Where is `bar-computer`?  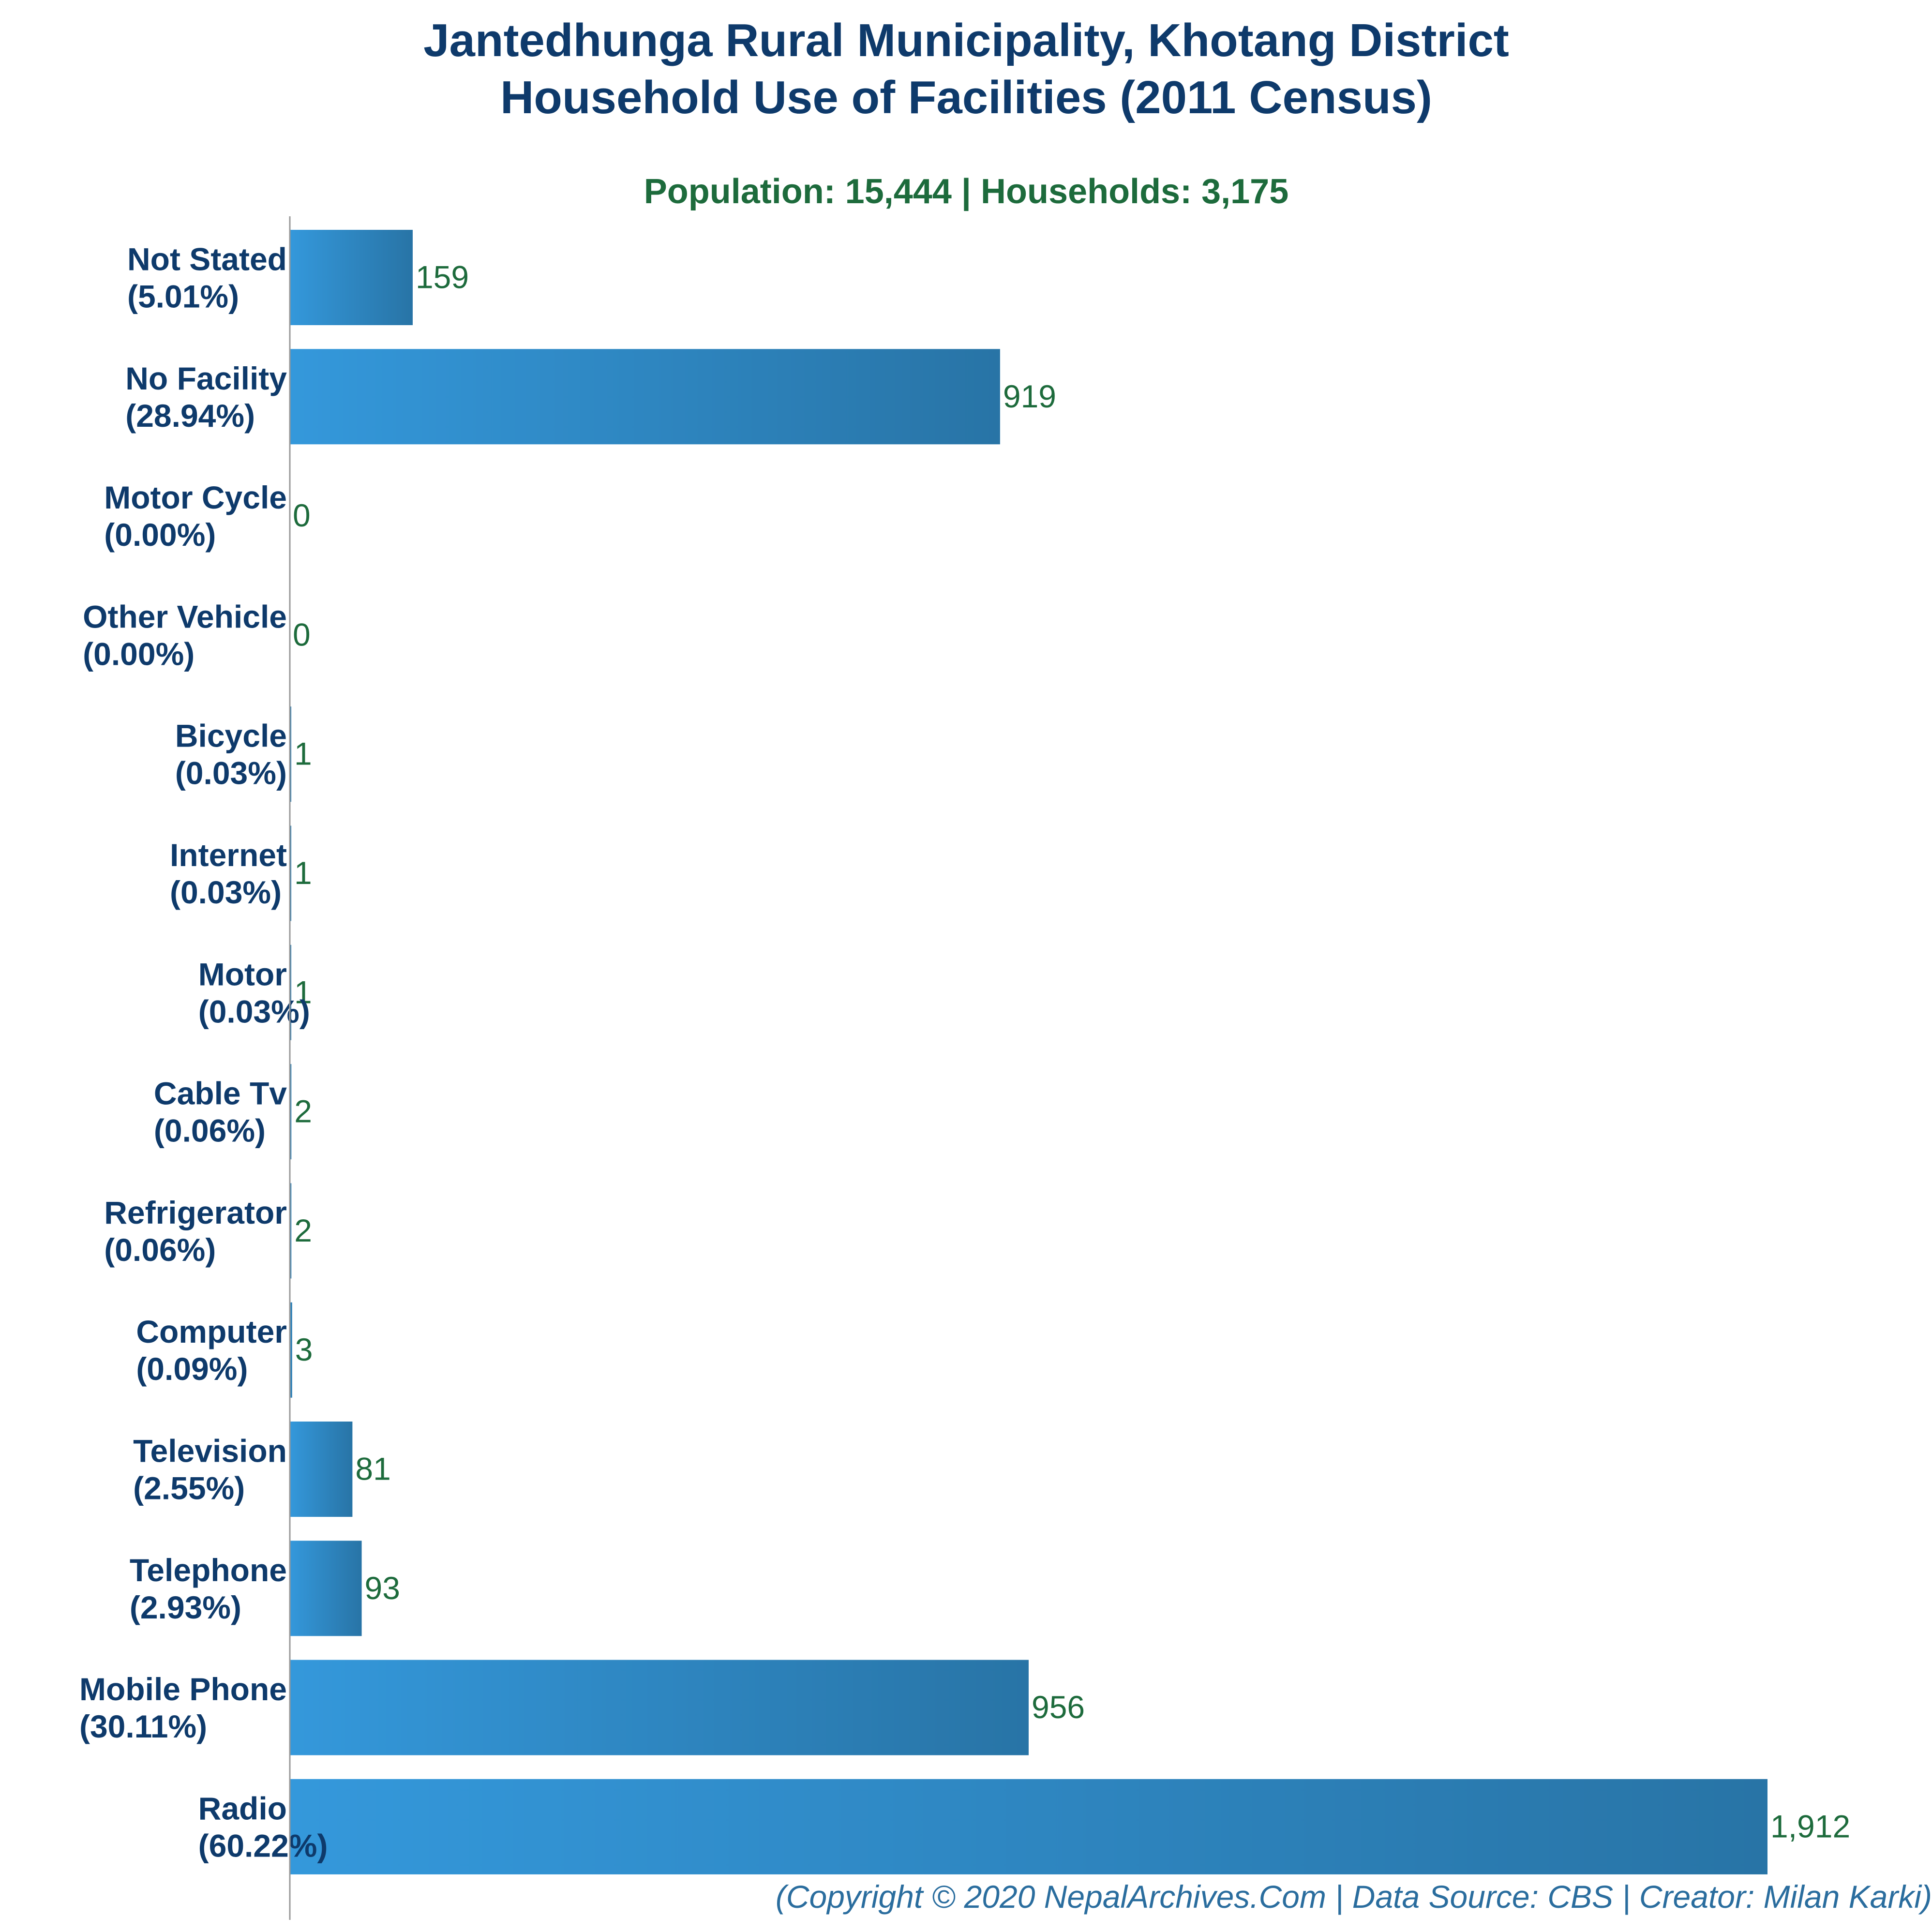 bar-computer is located at coordinates (291, 1350).